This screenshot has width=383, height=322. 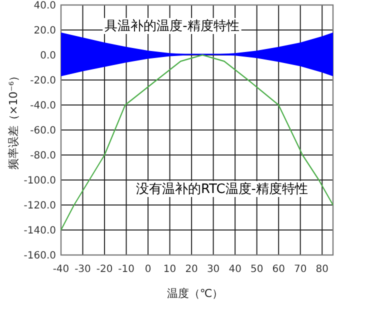 What do you see at coordinates (45, 31) in the screenshot?
I see `y-tick-label: 20.0` at bounding box center [45, 31].